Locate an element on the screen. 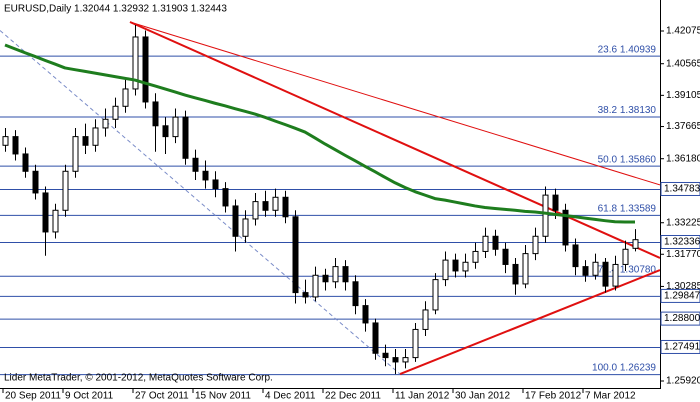  trendline is located at coordinates (529, 322).